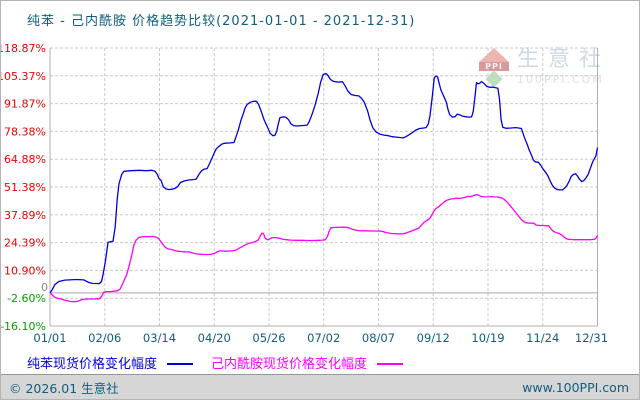 The width and height of the screenshot is (640, 400). What do you see at coordinates (25, 243) in the screenshot?
I see `y-axis-label: 24.39%` at bounding box center [25, 243].